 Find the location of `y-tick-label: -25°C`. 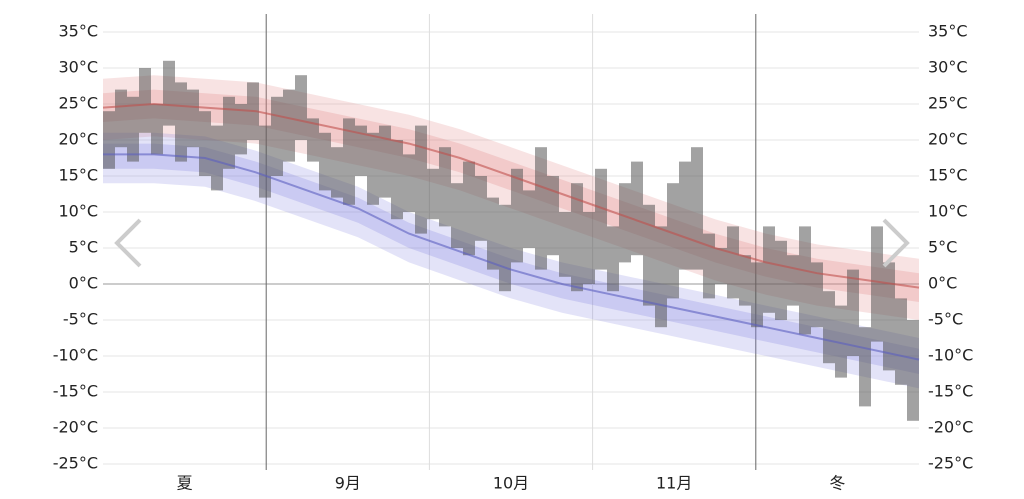

y-tick-label: -25°C is located at coordinates (75, 463).